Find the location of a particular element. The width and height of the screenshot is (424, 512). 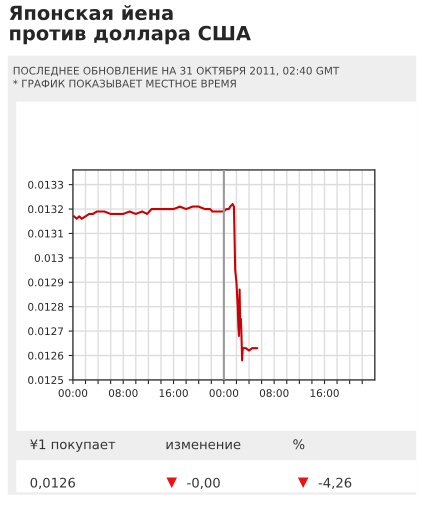

y-tick-label: 0.0128 is located at coordinates (46, 306).